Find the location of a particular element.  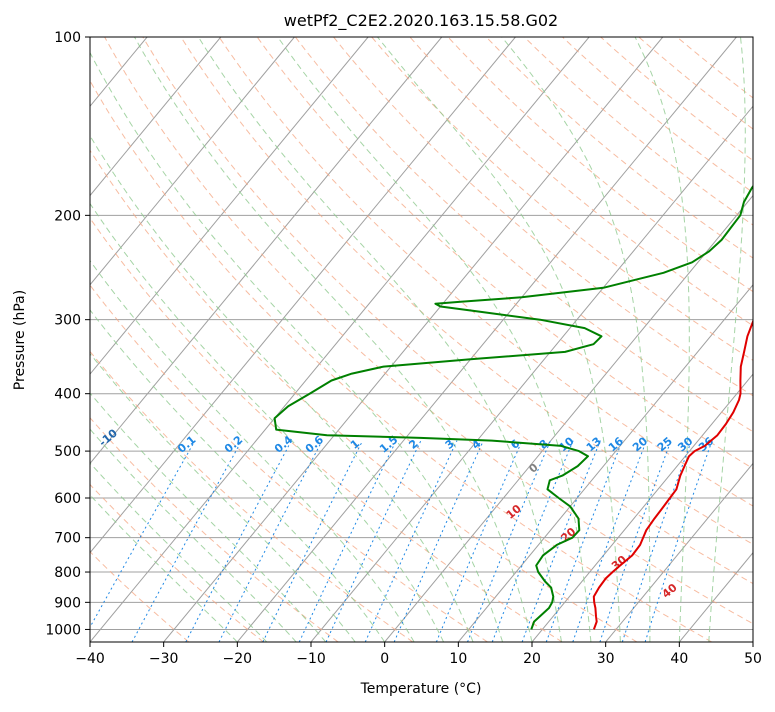

y-tick-label: 1000 is located at coordinates (63, 630).